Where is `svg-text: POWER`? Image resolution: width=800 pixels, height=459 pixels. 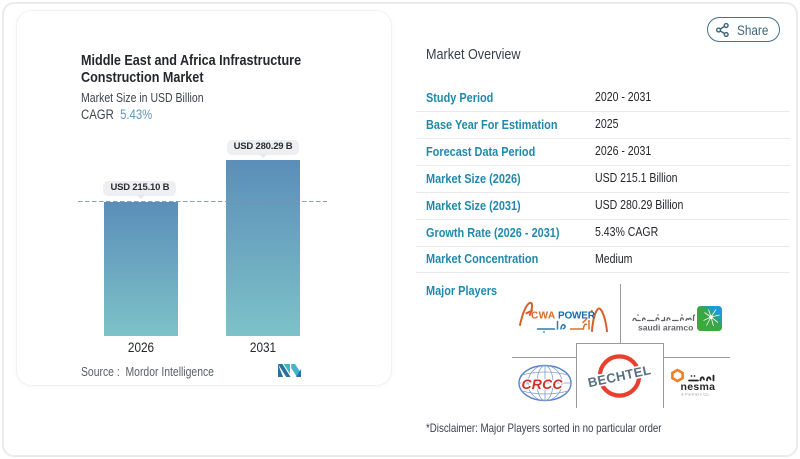
svg-text: POWER is located at coordinates (577, 315).